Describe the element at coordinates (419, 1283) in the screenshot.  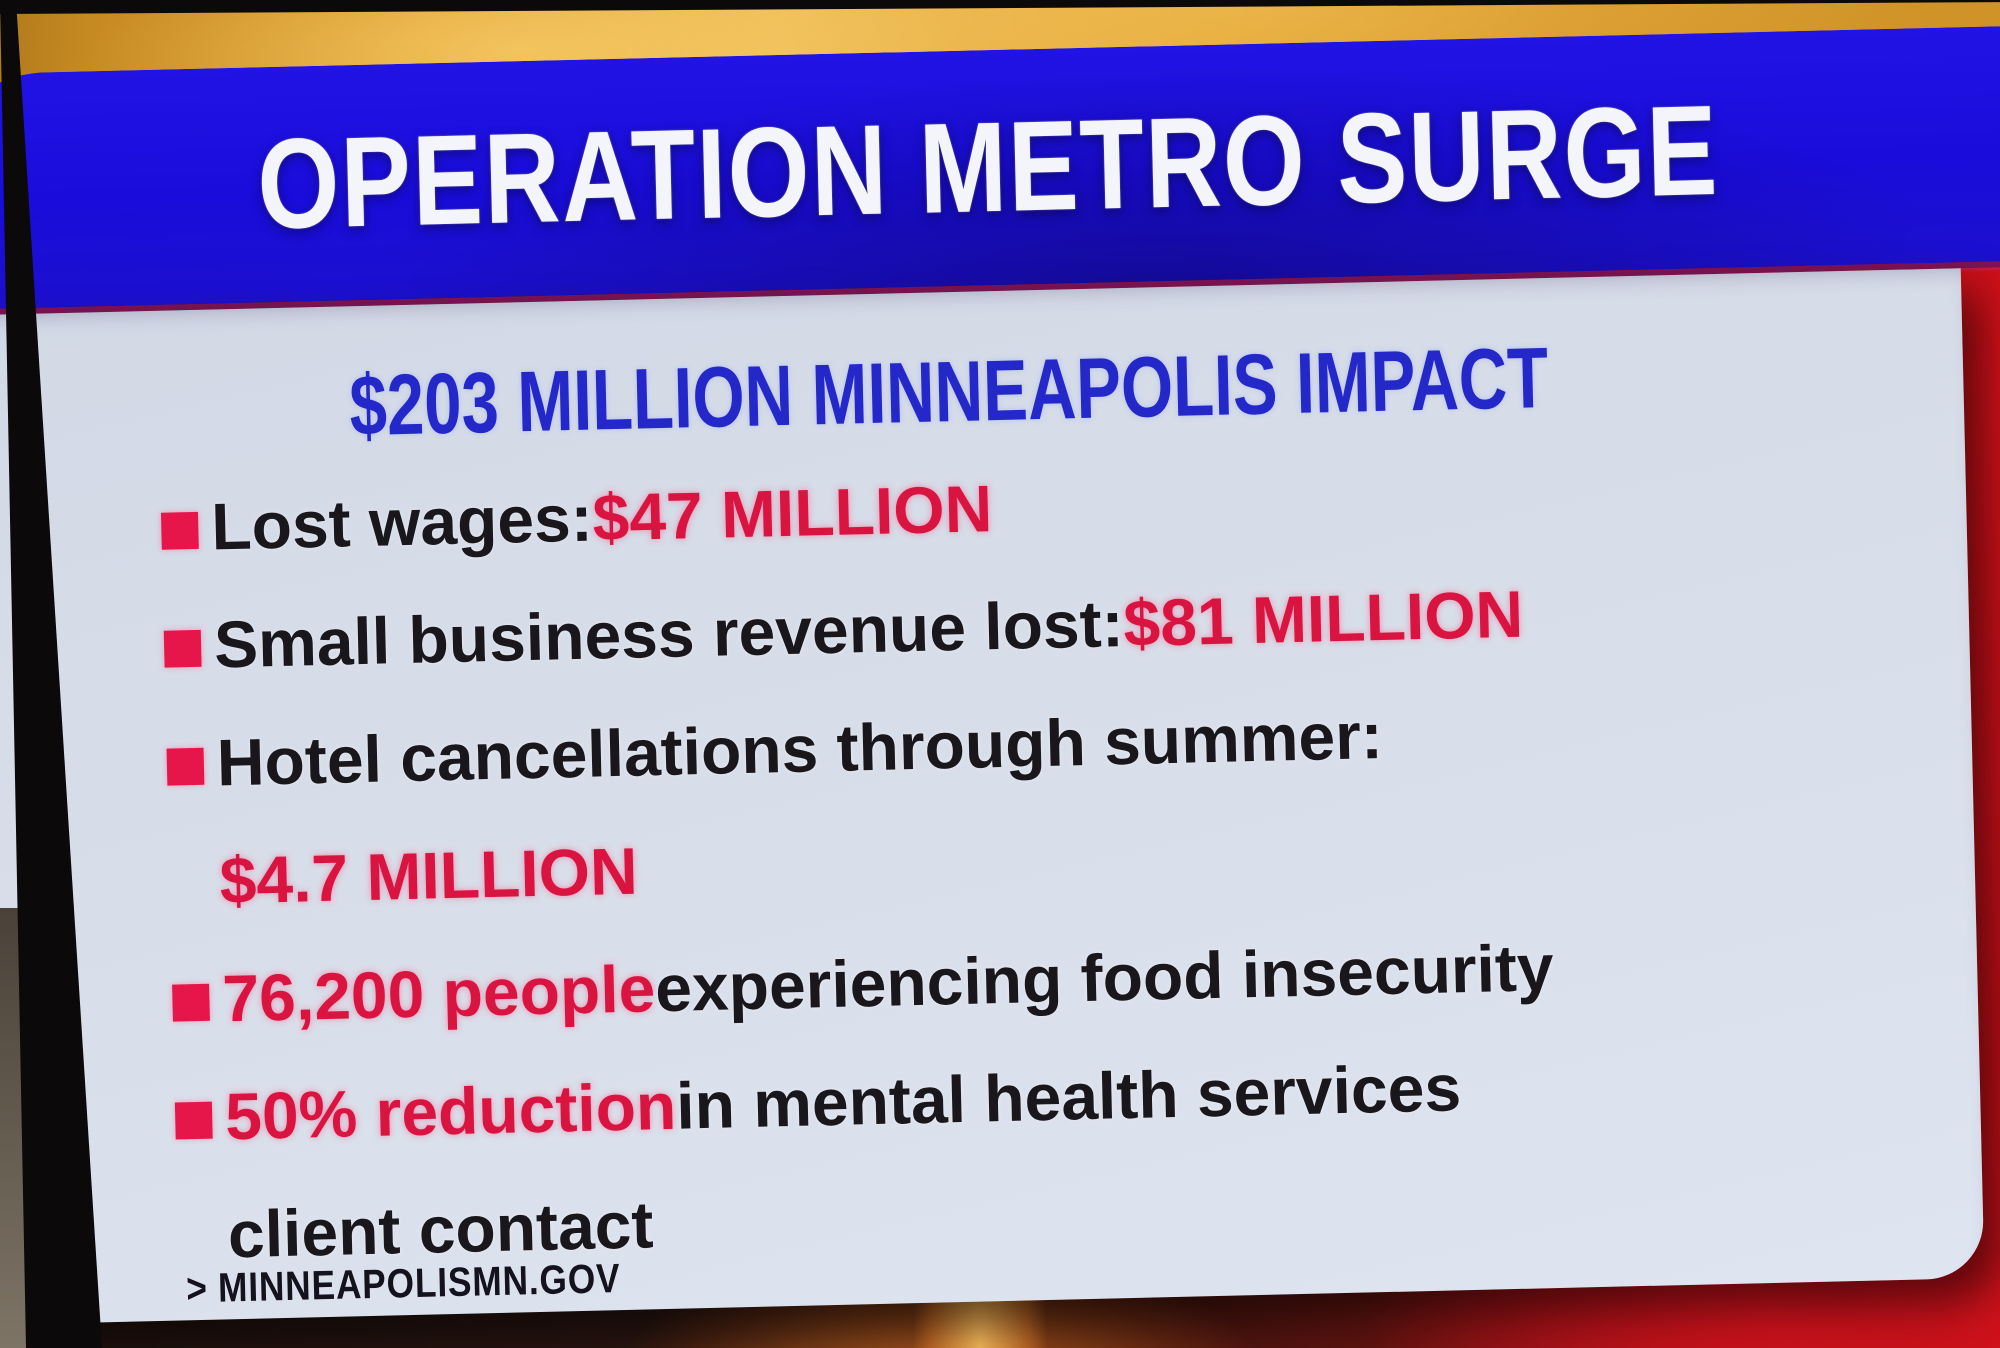
I see `source-text: MINNEAPOLISMN.GOV` at that location.